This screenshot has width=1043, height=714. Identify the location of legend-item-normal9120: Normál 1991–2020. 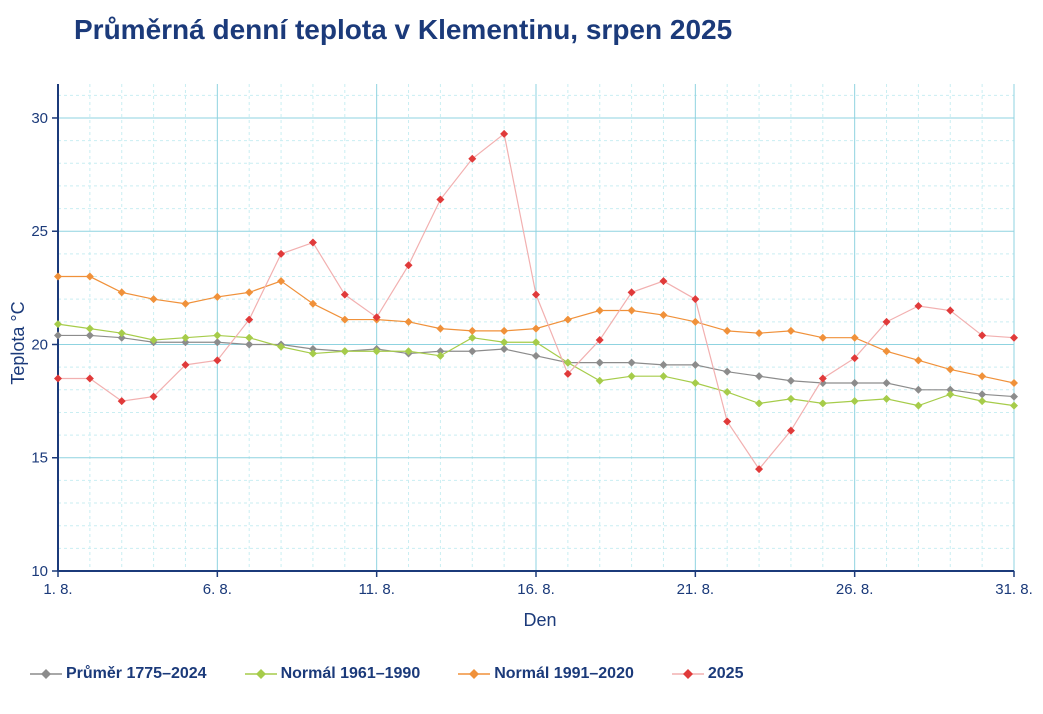
(546, 674).